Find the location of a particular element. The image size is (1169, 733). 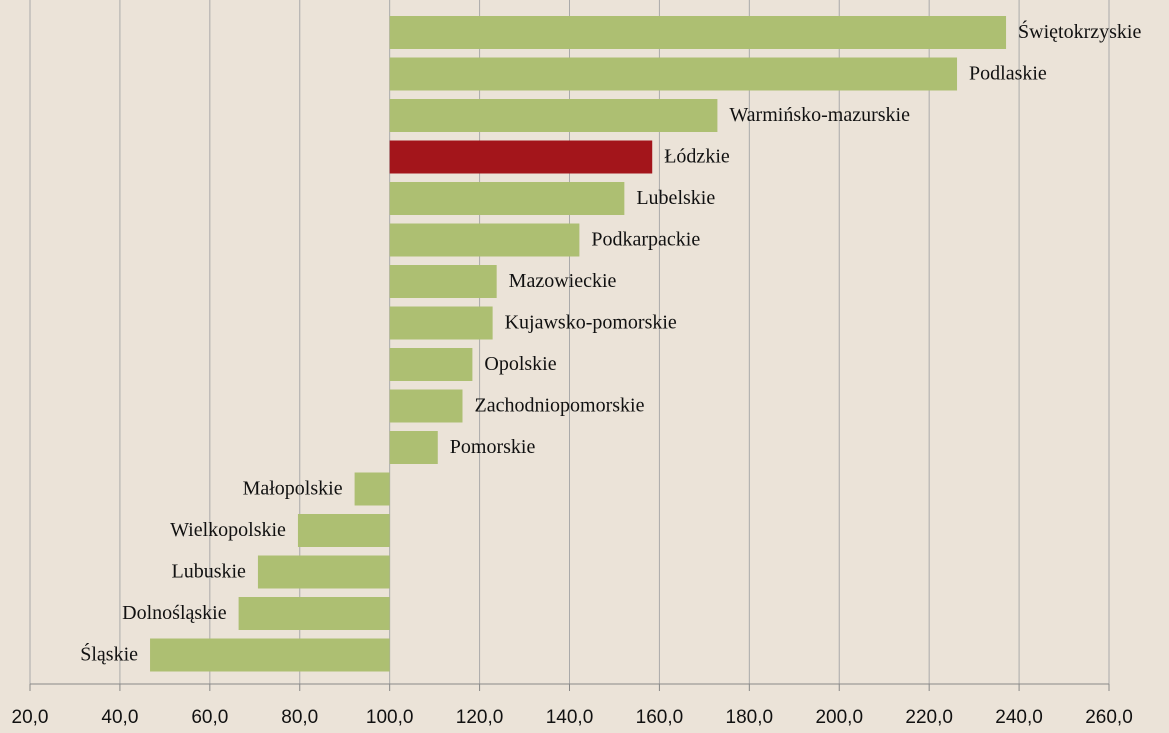

x-tick-label: 40,0 is located at coordinates (119, 717).